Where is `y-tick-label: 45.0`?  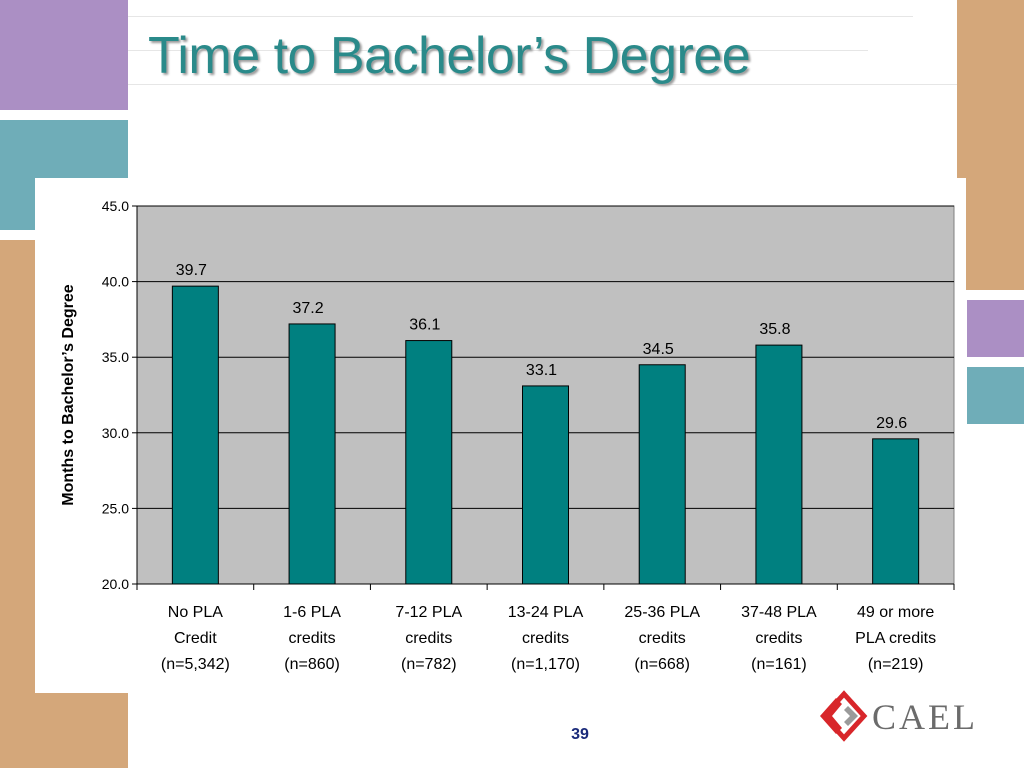 y-tick-label: 45.0 is located at coordinates (115, 206).